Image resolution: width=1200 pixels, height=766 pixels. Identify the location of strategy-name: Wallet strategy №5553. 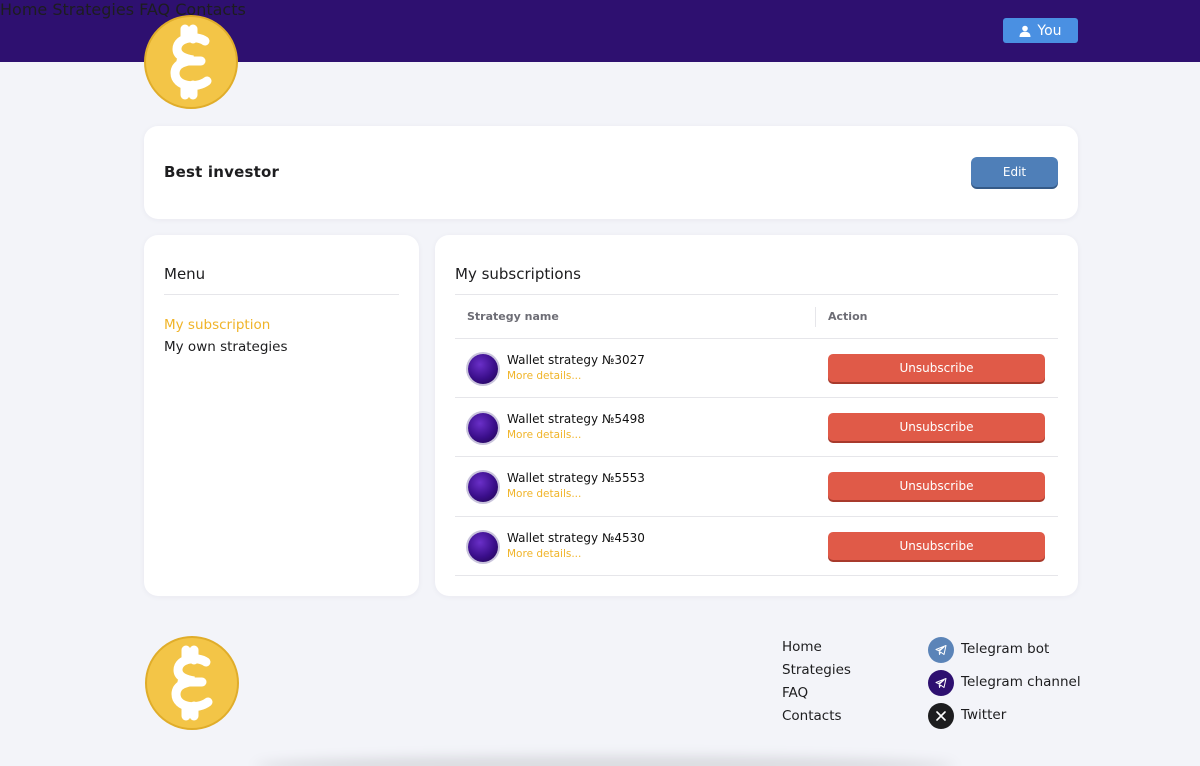
(576, 478).